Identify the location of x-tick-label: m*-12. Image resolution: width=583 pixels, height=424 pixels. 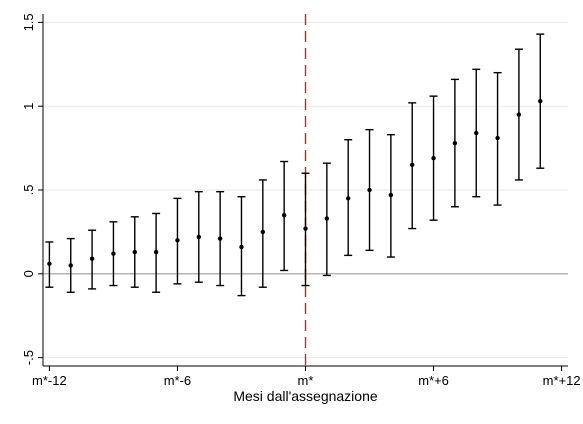
(49, 380).